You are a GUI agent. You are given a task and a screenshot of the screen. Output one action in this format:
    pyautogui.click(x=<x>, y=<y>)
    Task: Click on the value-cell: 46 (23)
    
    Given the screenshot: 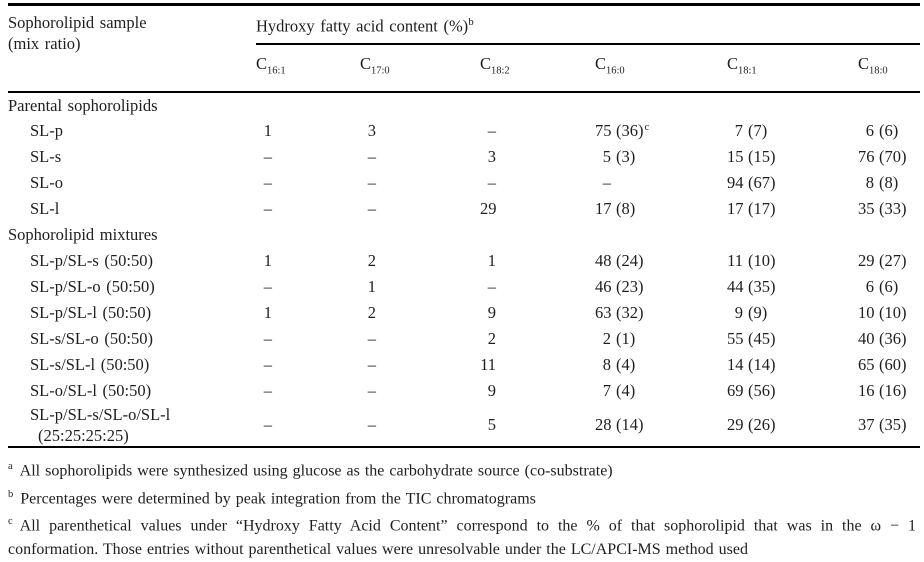 What is the action you would take?
    pyautogui.click(x=619, y=287)
    